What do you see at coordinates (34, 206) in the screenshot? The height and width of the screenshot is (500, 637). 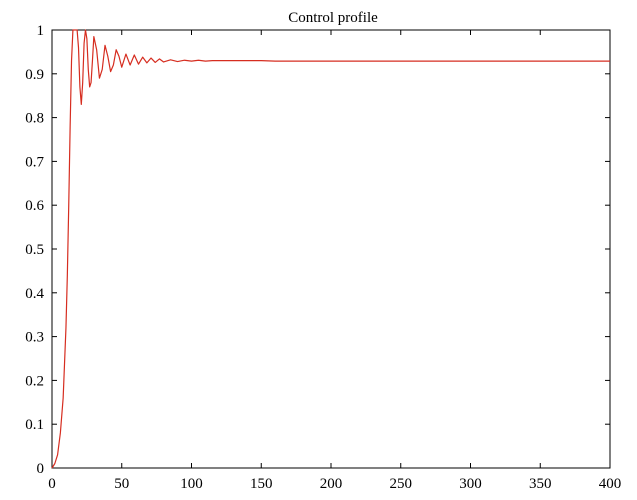 I see `y-tick-label: 0.6` at bounding box center [34, 206].